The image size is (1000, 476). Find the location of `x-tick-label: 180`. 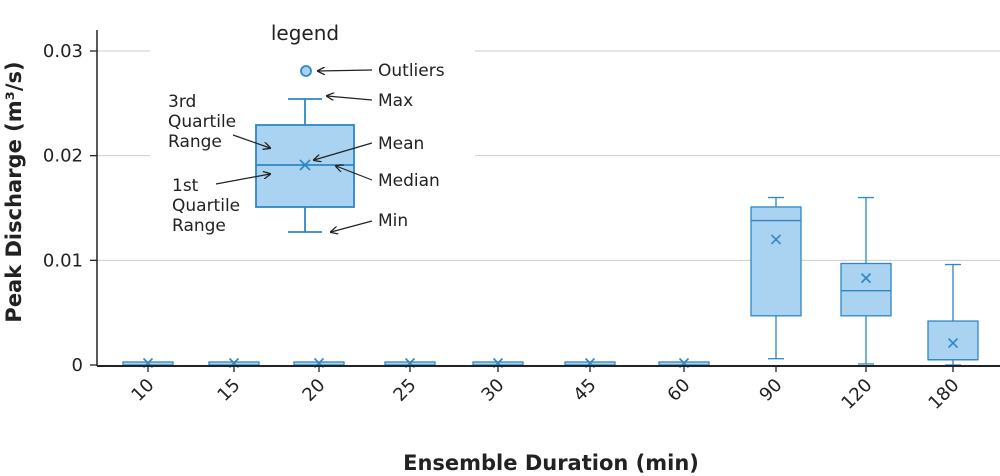

x-tick-label: 180 is located at coordinates (943, 394).